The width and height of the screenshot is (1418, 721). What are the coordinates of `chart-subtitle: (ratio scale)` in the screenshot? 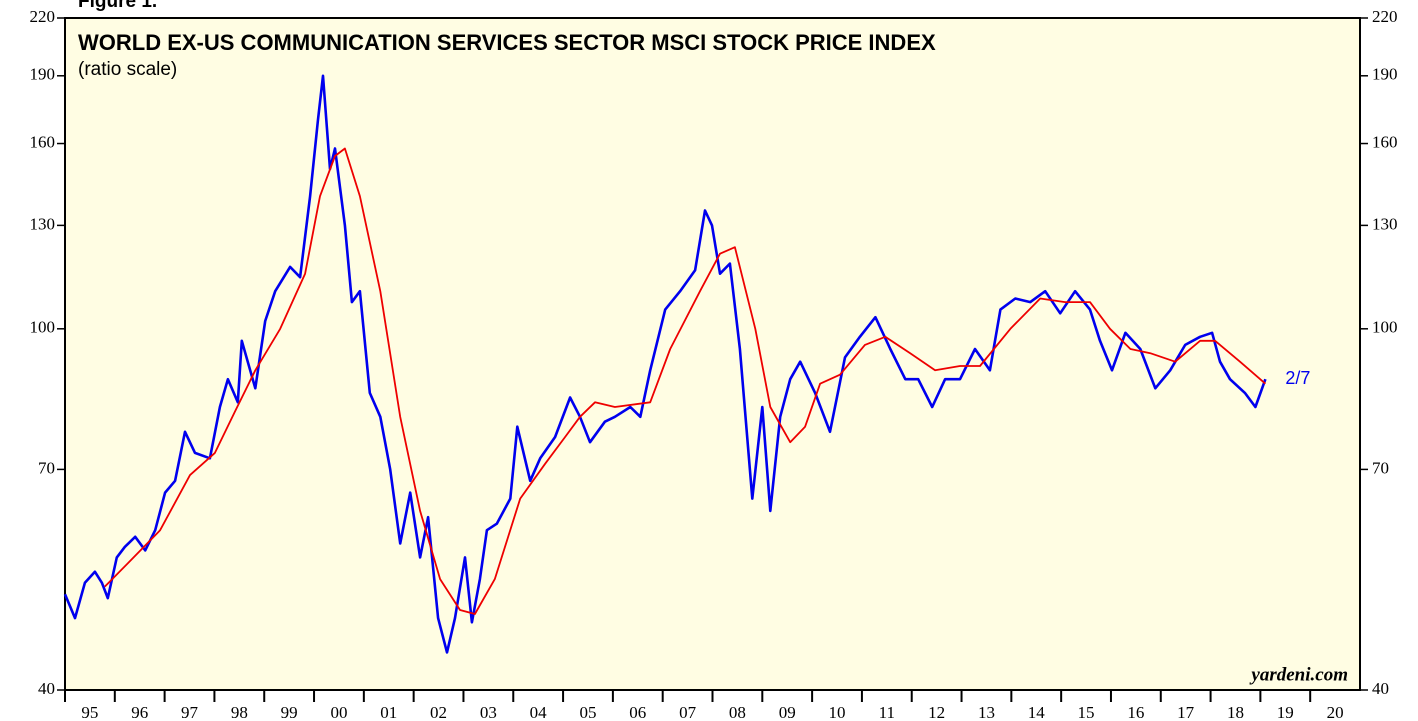 It's located at (127, 69).